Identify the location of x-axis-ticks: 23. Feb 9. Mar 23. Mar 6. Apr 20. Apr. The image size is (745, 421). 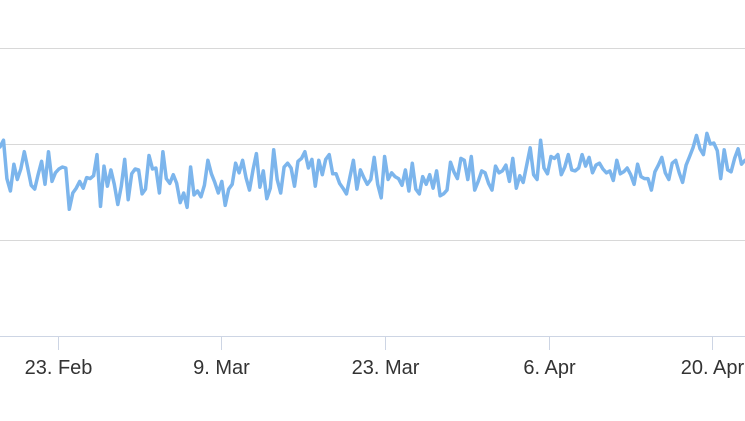
(385, 357).